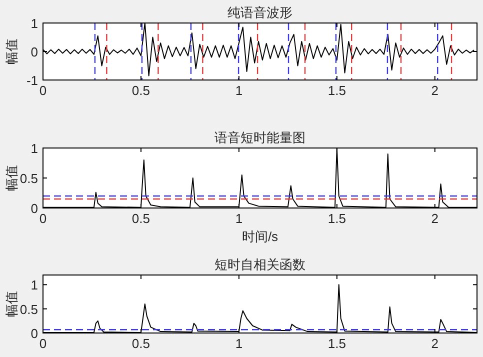 This screenshot has height=357, width=483. What do you see at coordinates (260, 264) in the screenshot?
I see `chart-title: 短时自相关函数` at bounding box center [260, 264].